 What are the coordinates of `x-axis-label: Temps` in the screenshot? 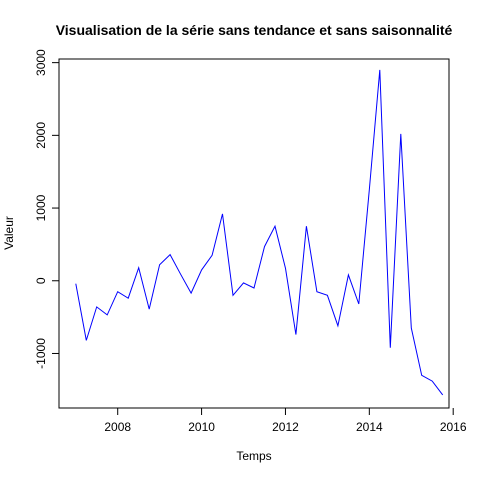 It's located at (253, 456).